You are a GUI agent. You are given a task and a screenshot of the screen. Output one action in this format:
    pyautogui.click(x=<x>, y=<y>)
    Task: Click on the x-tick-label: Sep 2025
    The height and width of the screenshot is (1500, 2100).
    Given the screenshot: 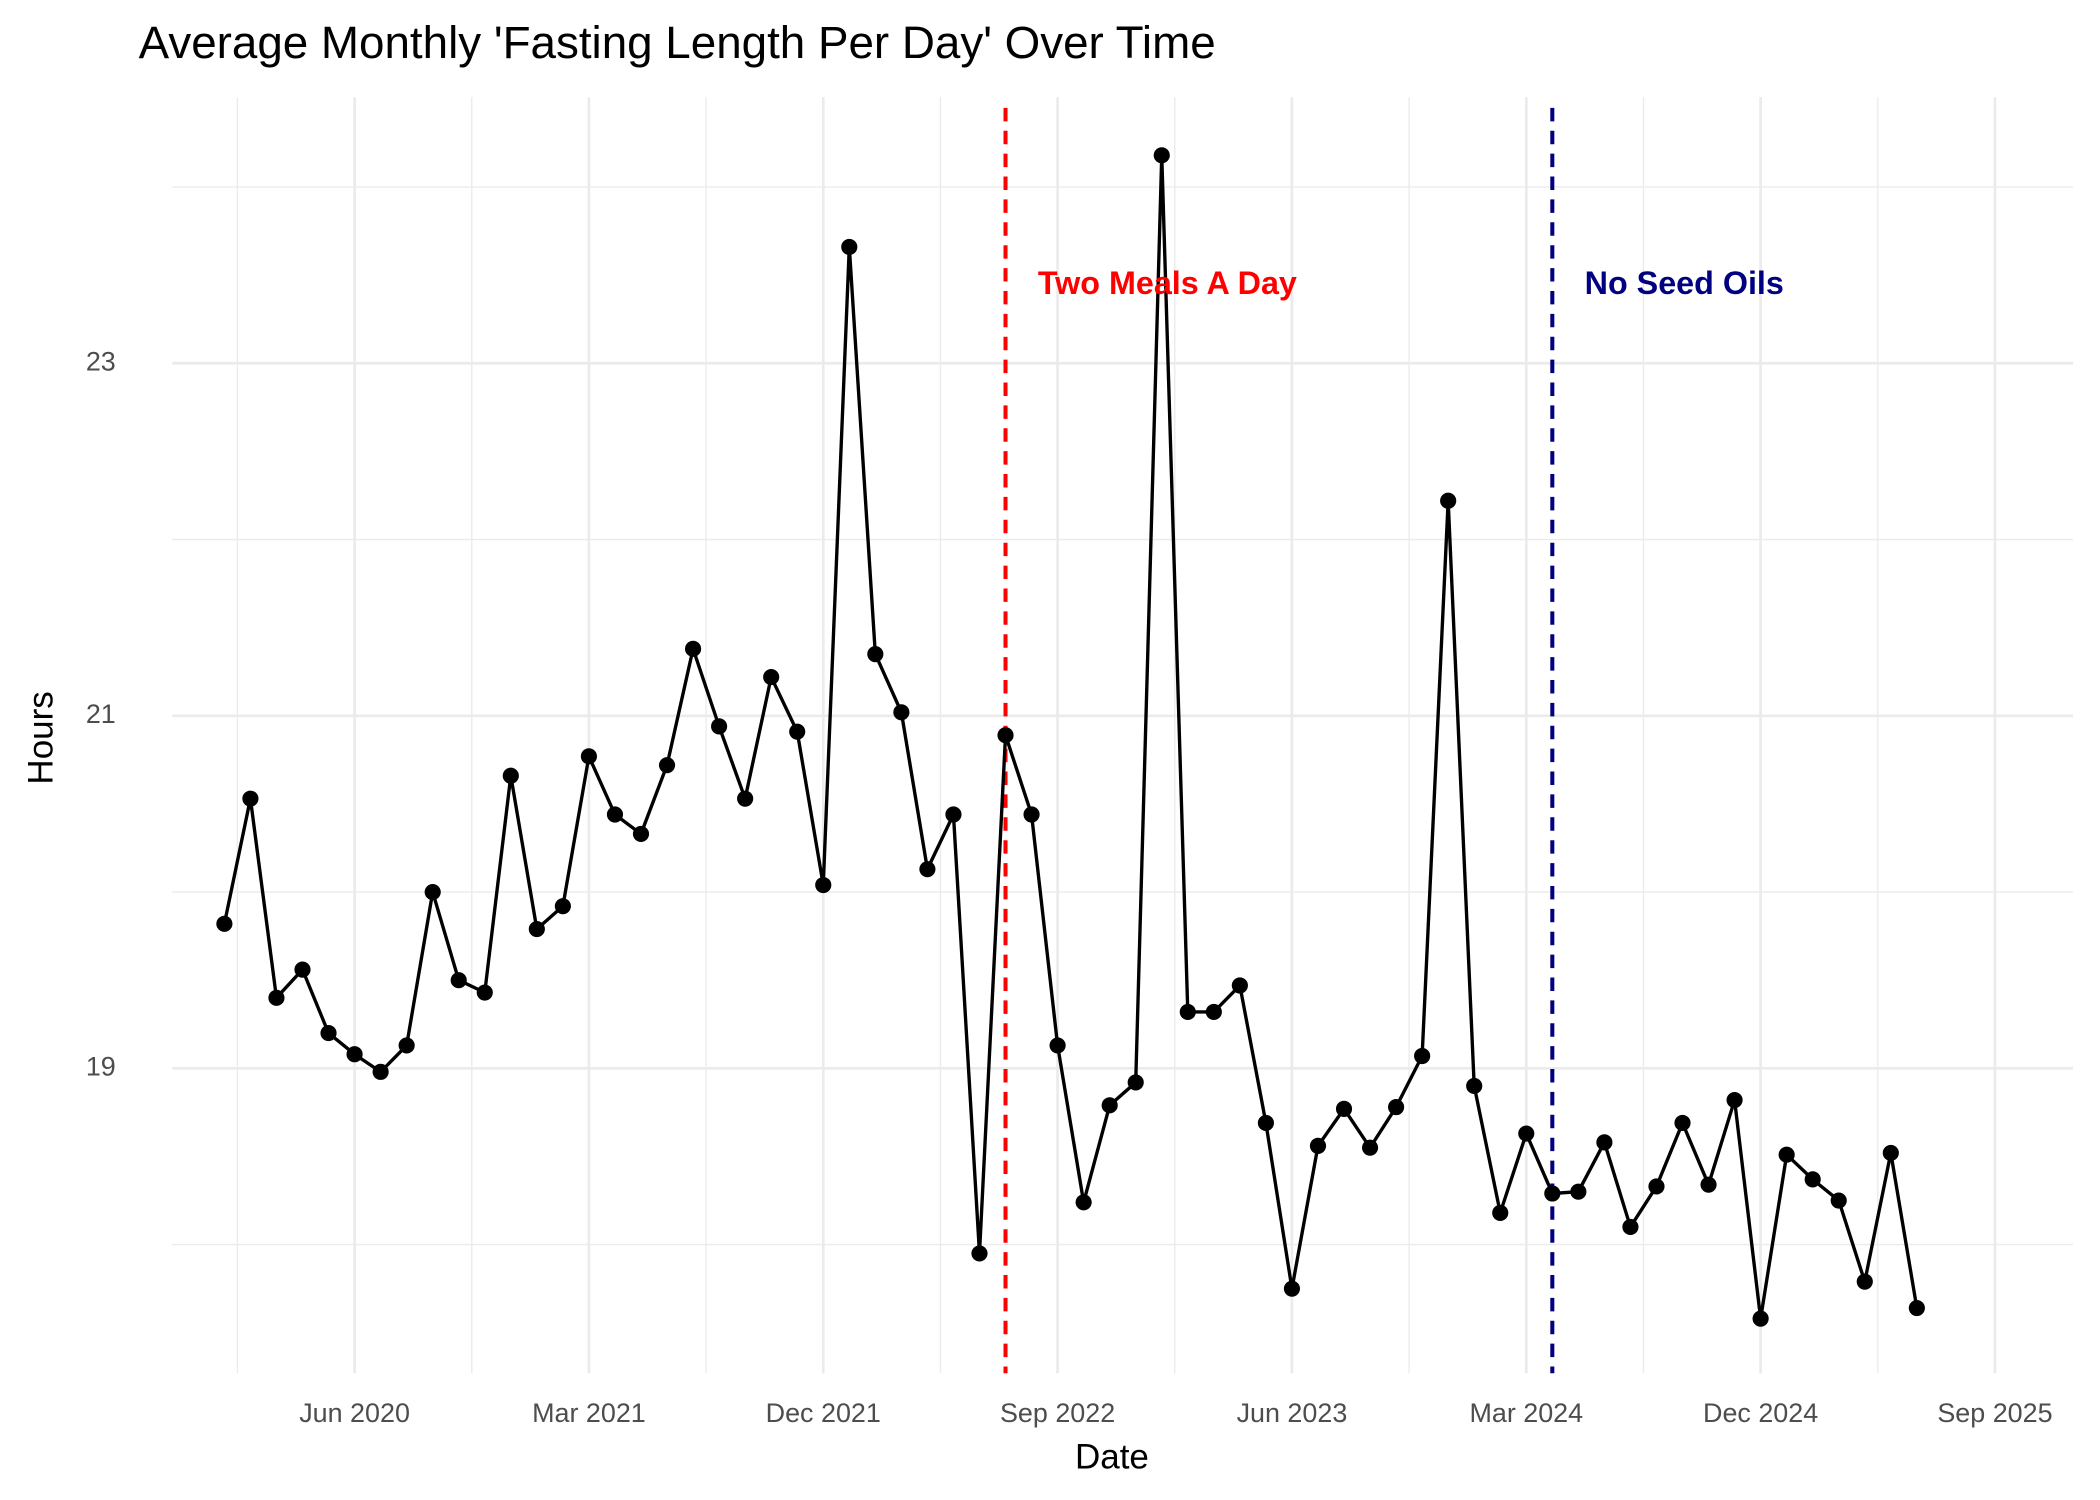 What is the action you would take?
    pyautogui.click(x=1994, y=1413)
    